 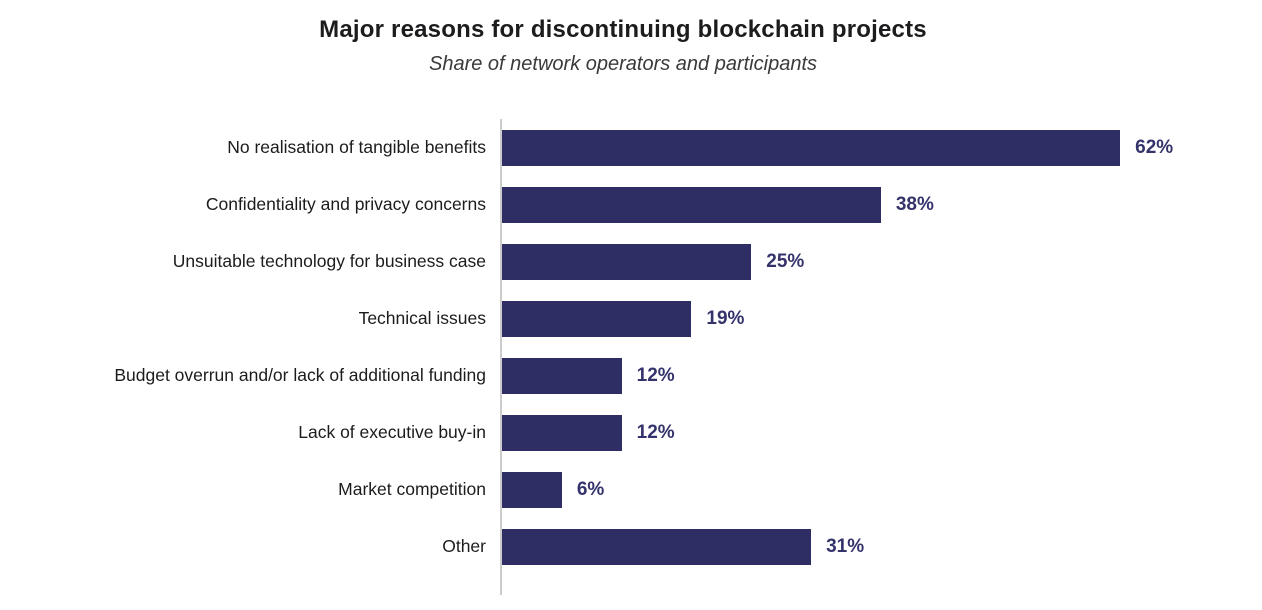 I want to click on bar-track: 31%, so click(x=882, y=546).